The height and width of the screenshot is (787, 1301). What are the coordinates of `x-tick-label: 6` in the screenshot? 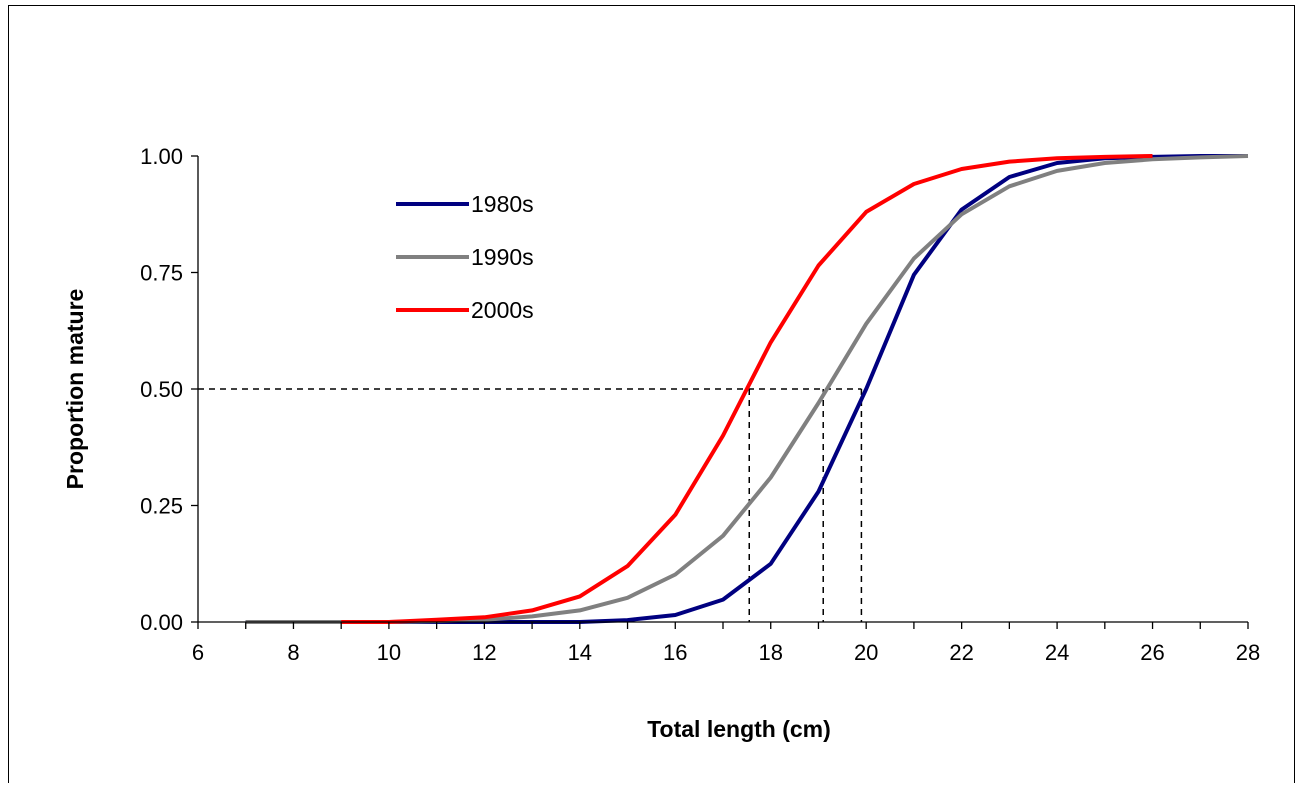 It's located at (198, 652).